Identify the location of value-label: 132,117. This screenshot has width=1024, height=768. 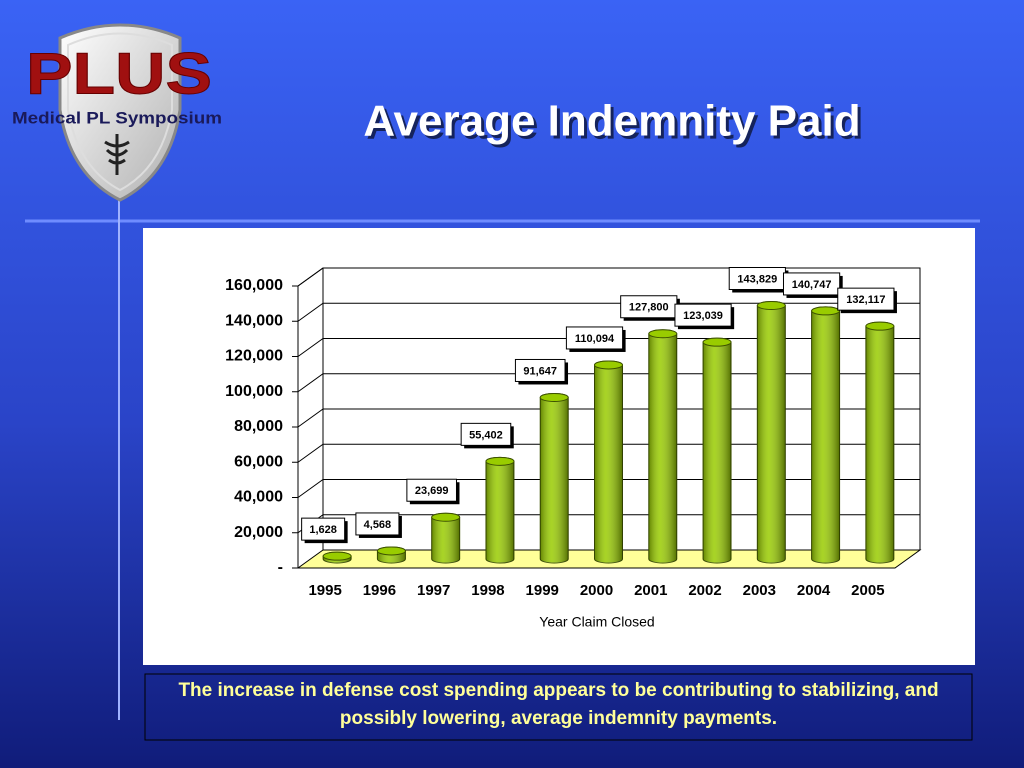
(865, 300).